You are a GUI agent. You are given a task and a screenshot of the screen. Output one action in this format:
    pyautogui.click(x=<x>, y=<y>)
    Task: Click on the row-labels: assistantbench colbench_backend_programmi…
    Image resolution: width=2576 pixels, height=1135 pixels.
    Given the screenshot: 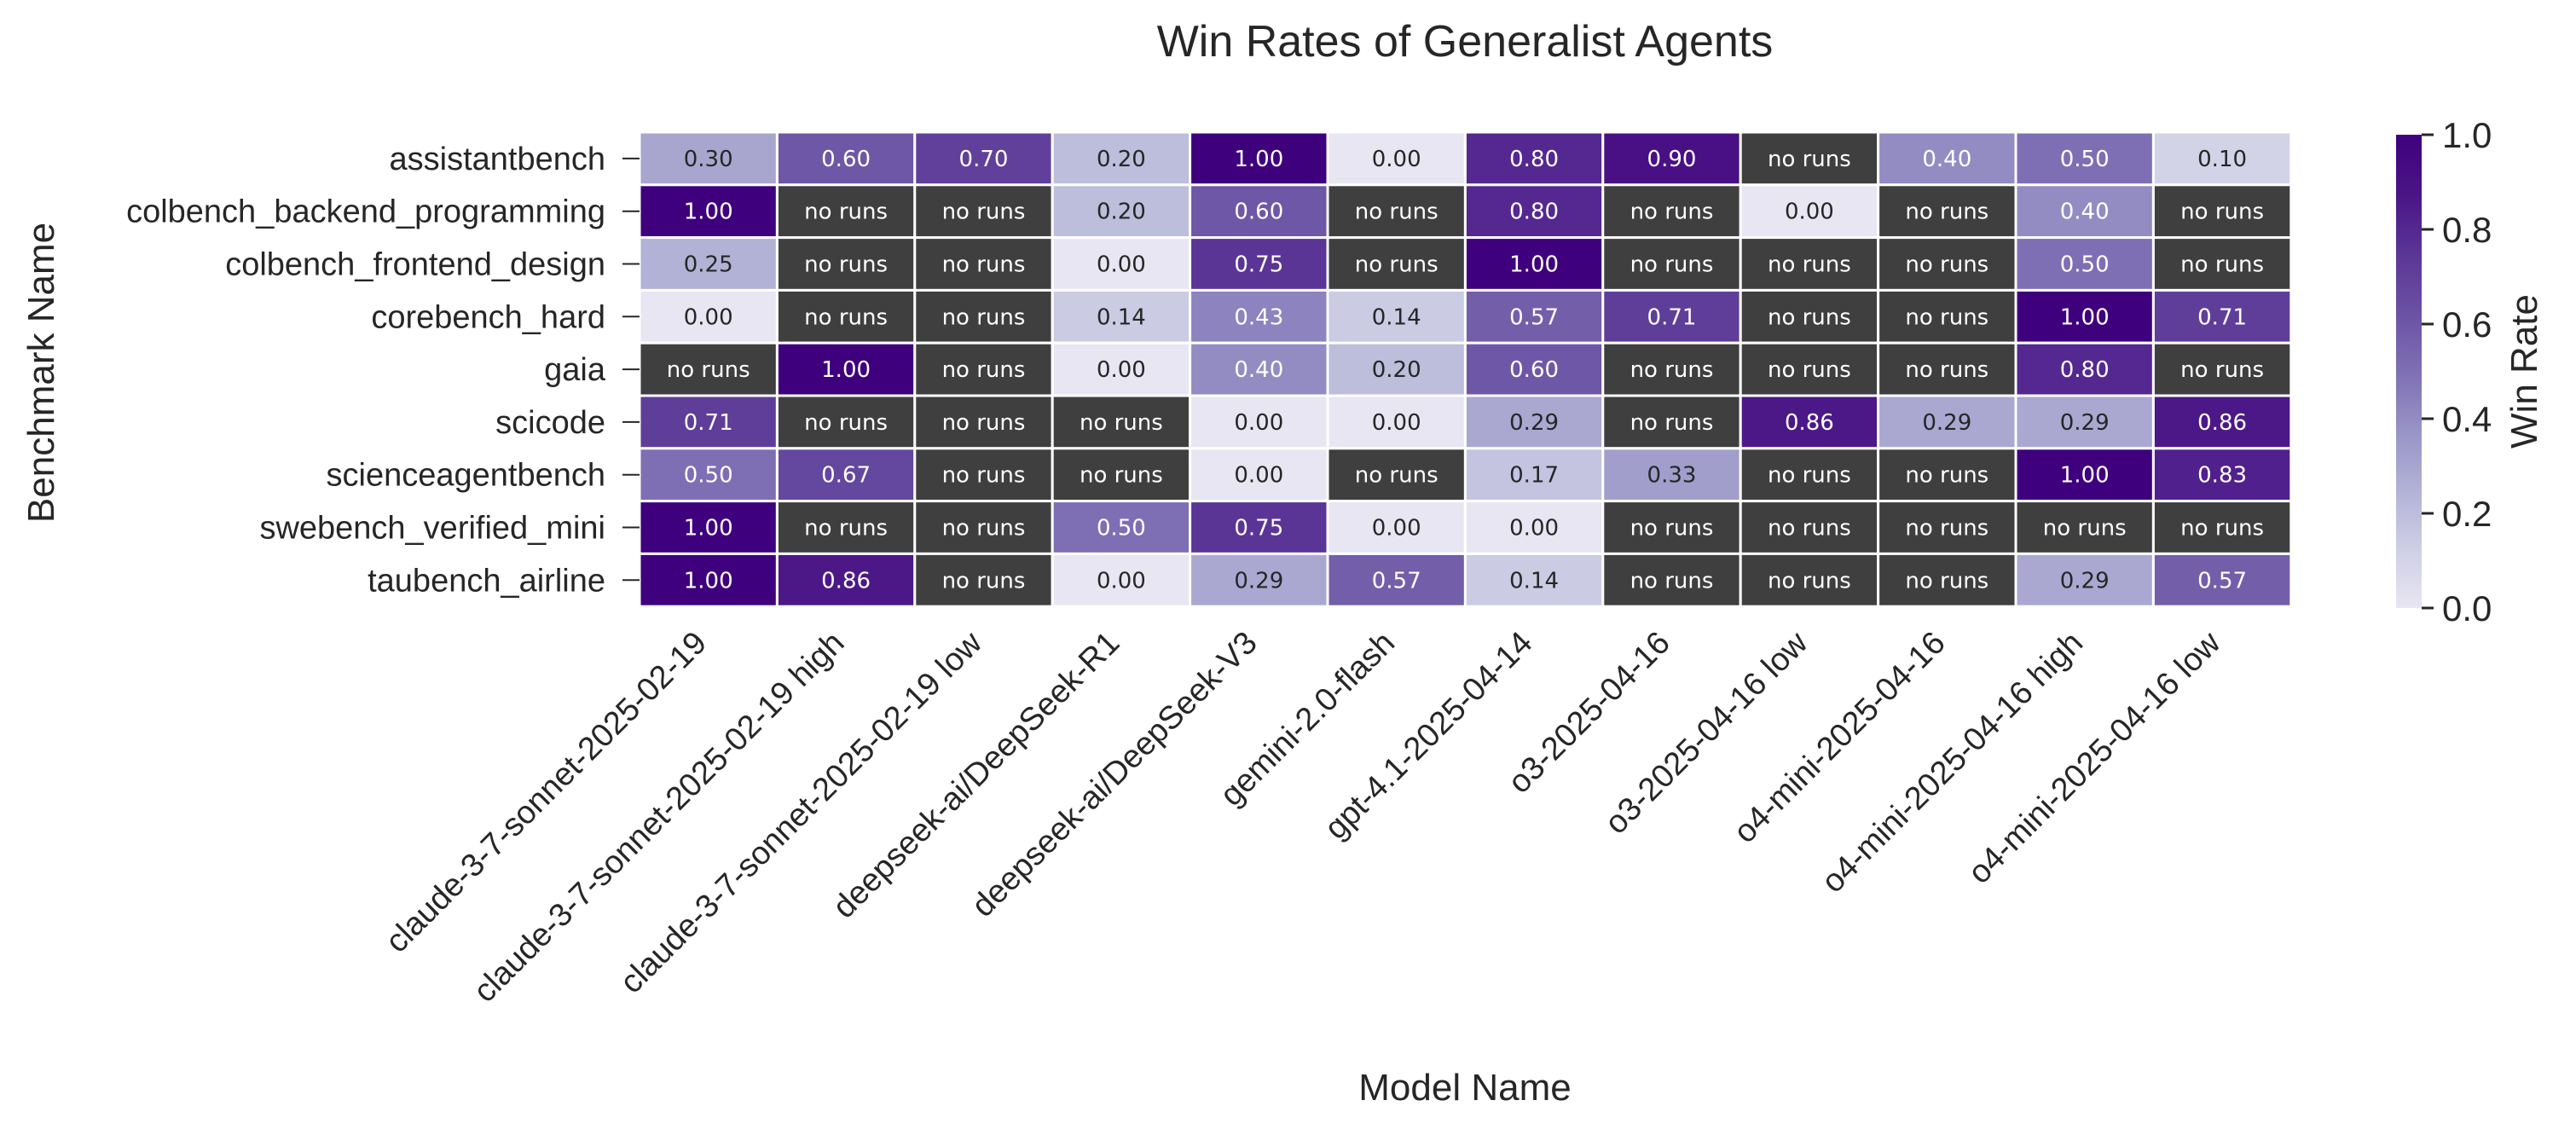 What is the action you would take?
    pyautogui.click(x=383, y=371)
    